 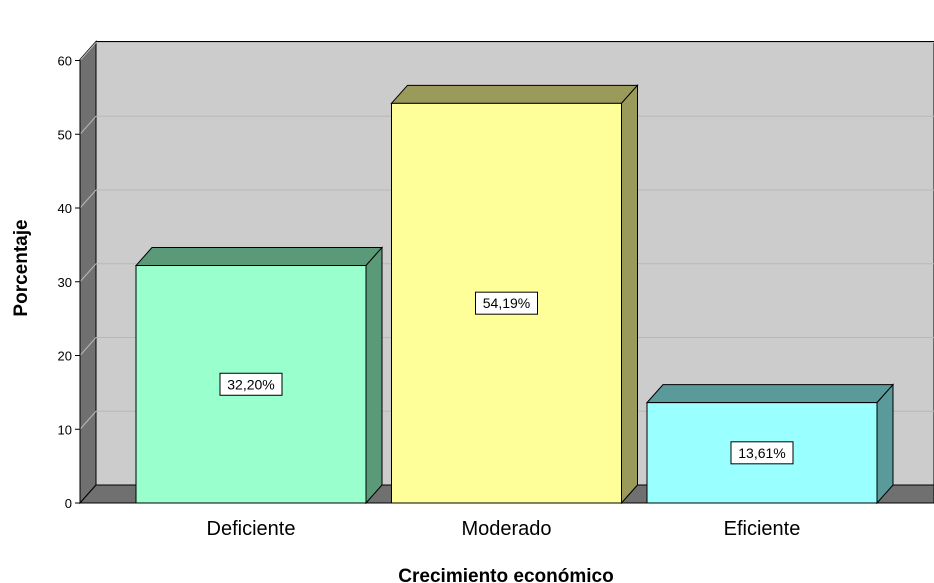 What do you see at coordinates (251, 529) in the screenshot?
I see `x-category-label: Deficiente` at bounding box center [251, 529].